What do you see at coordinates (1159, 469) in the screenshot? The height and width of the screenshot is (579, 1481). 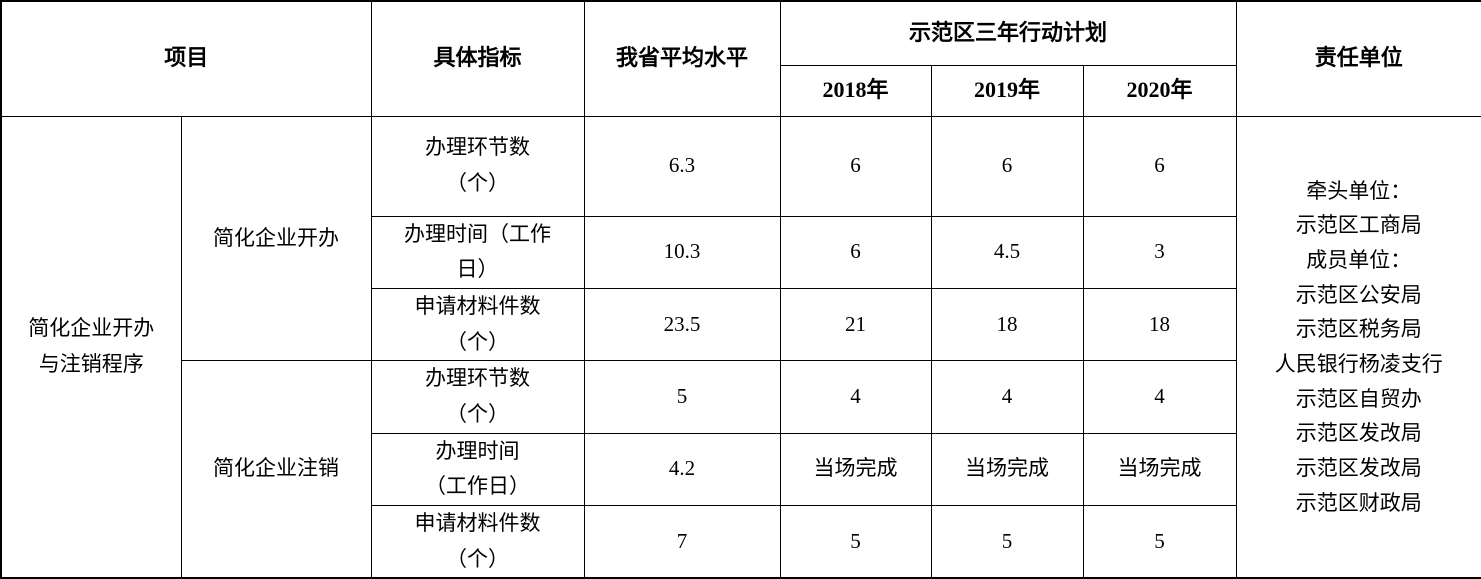 I see `year-2020-cell: 当场完成` at bounding box center [1159, 469].